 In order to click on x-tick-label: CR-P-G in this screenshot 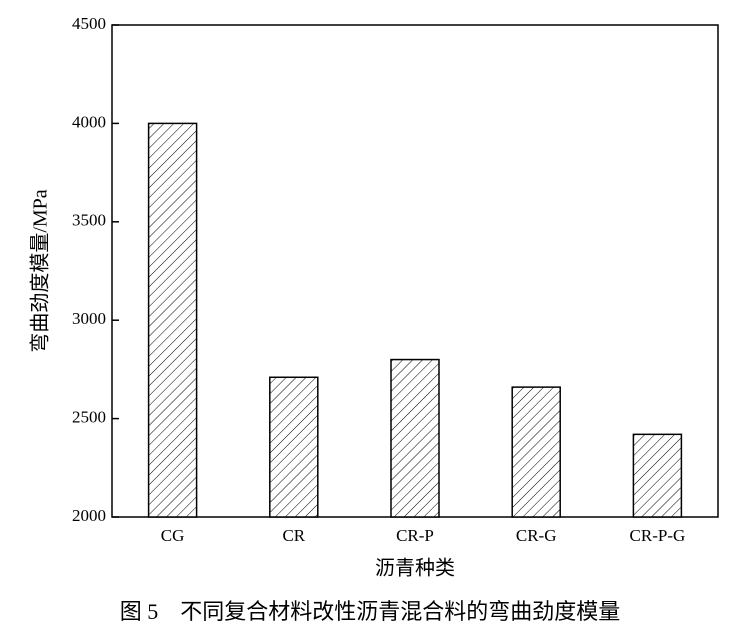, I will do `click(658, 535)`.